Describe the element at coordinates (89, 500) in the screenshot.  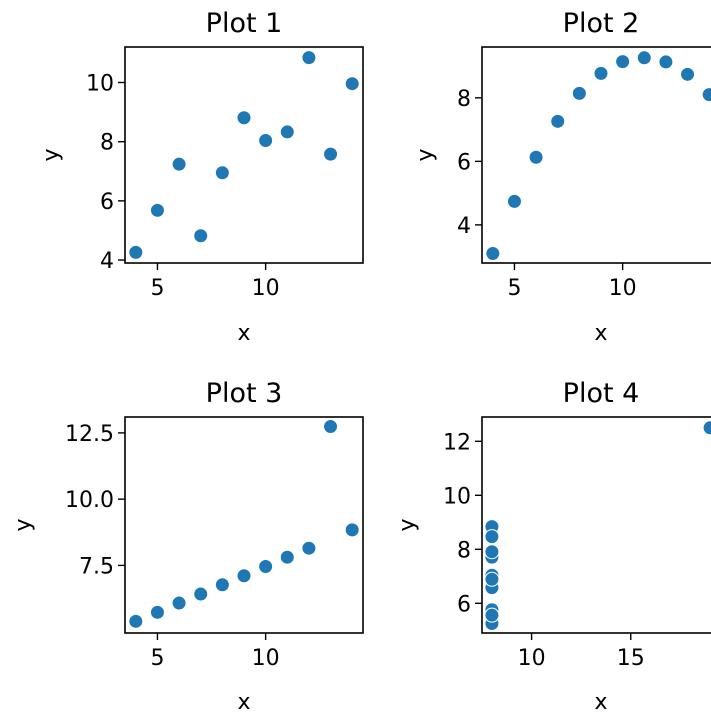
I see `y-tick-label: 10.0` at that location.